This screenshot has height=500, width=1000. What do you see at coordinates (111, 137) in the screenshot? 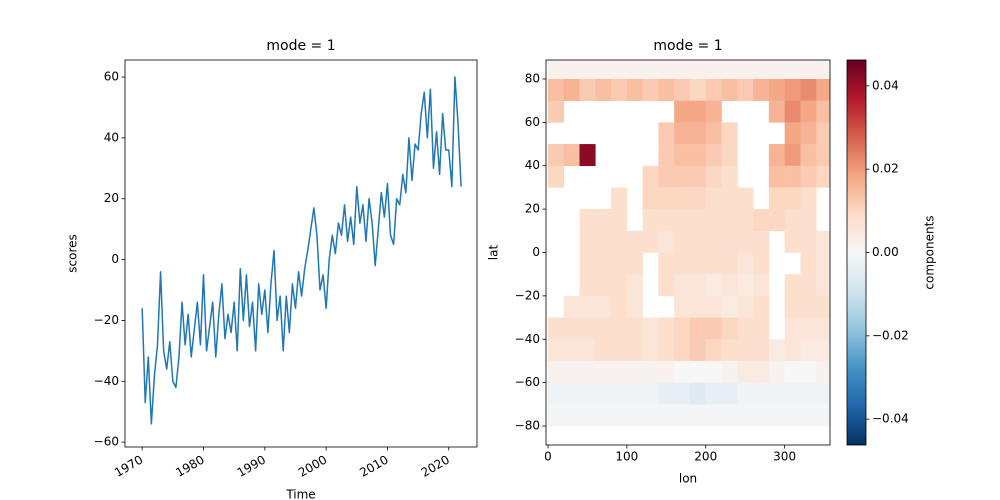
I see `y-tick-label: 40` at bounding box center [111, 137].